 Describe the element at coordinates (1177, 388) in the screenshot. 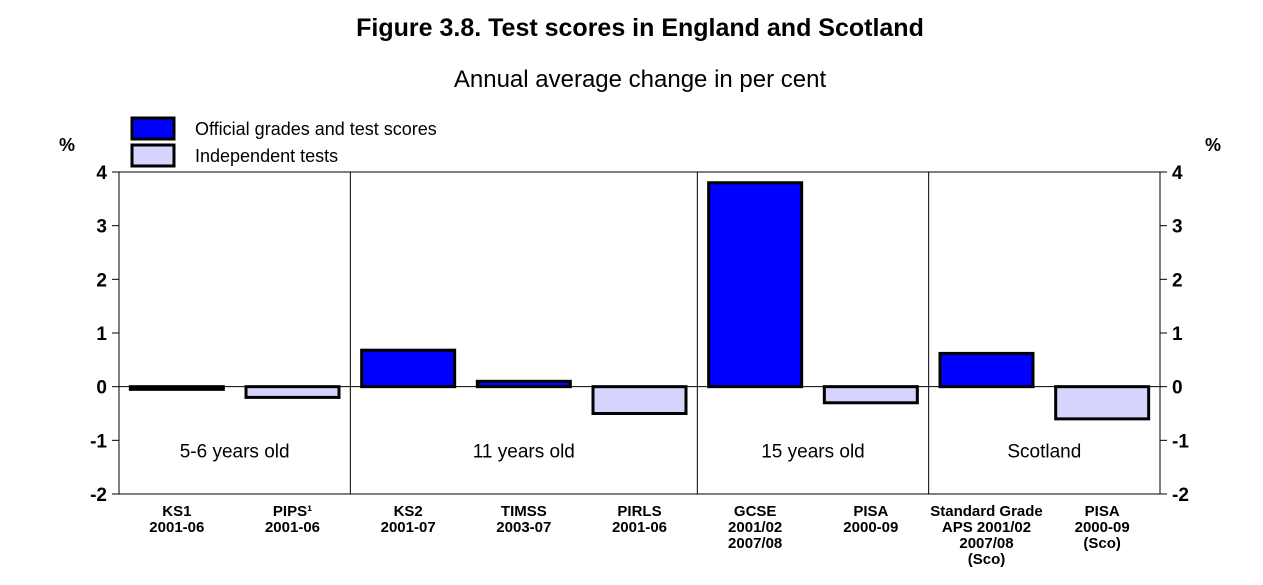

I see `y-tick-label-right: 0` at that location.